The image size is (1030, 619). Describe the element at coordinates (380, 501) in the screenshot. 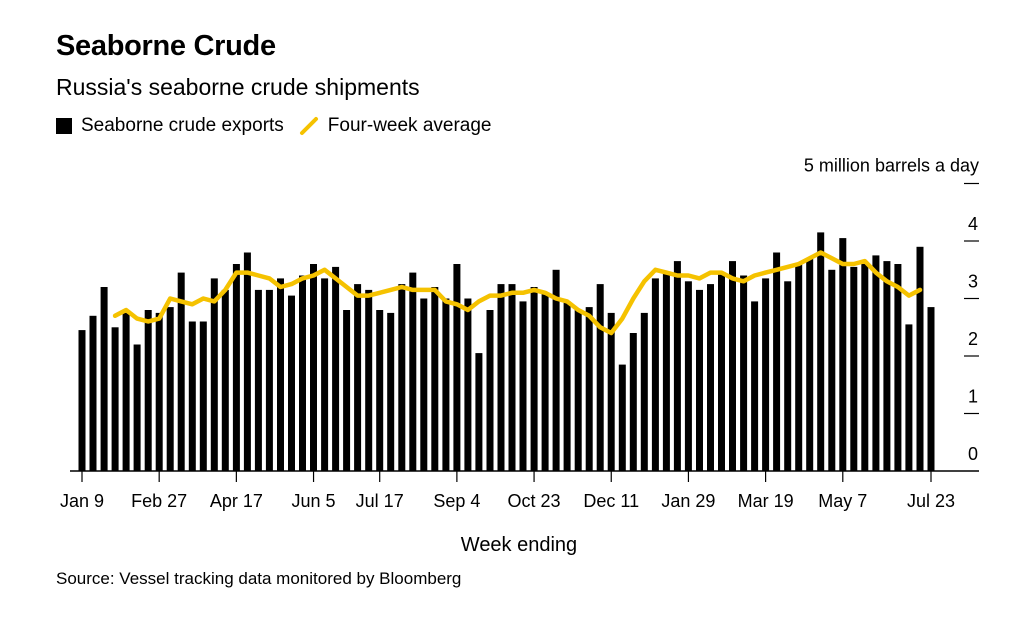

I see `x-tick-label: Jul 17` at that location.